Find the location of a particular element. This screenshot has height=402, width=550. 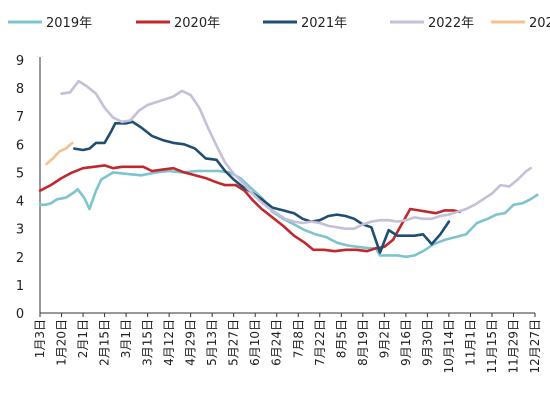

legend-label: 2022年 is located at coordinates (451, 23).